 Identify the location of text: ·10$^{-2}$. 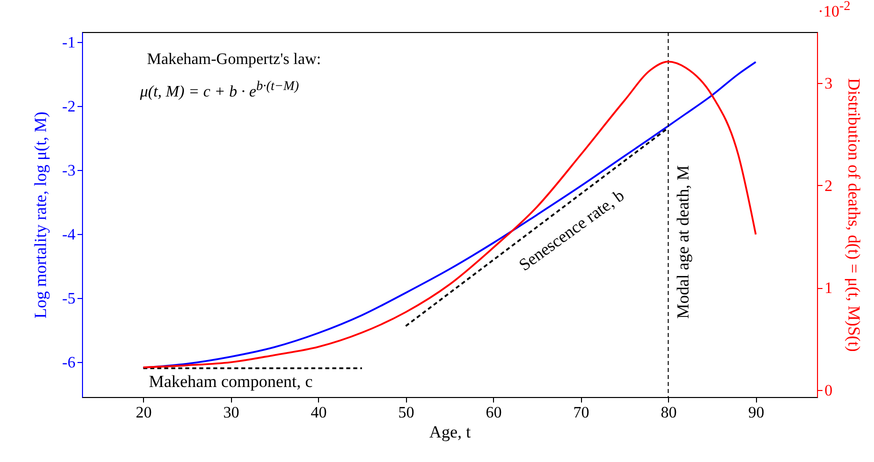
(834, 11).